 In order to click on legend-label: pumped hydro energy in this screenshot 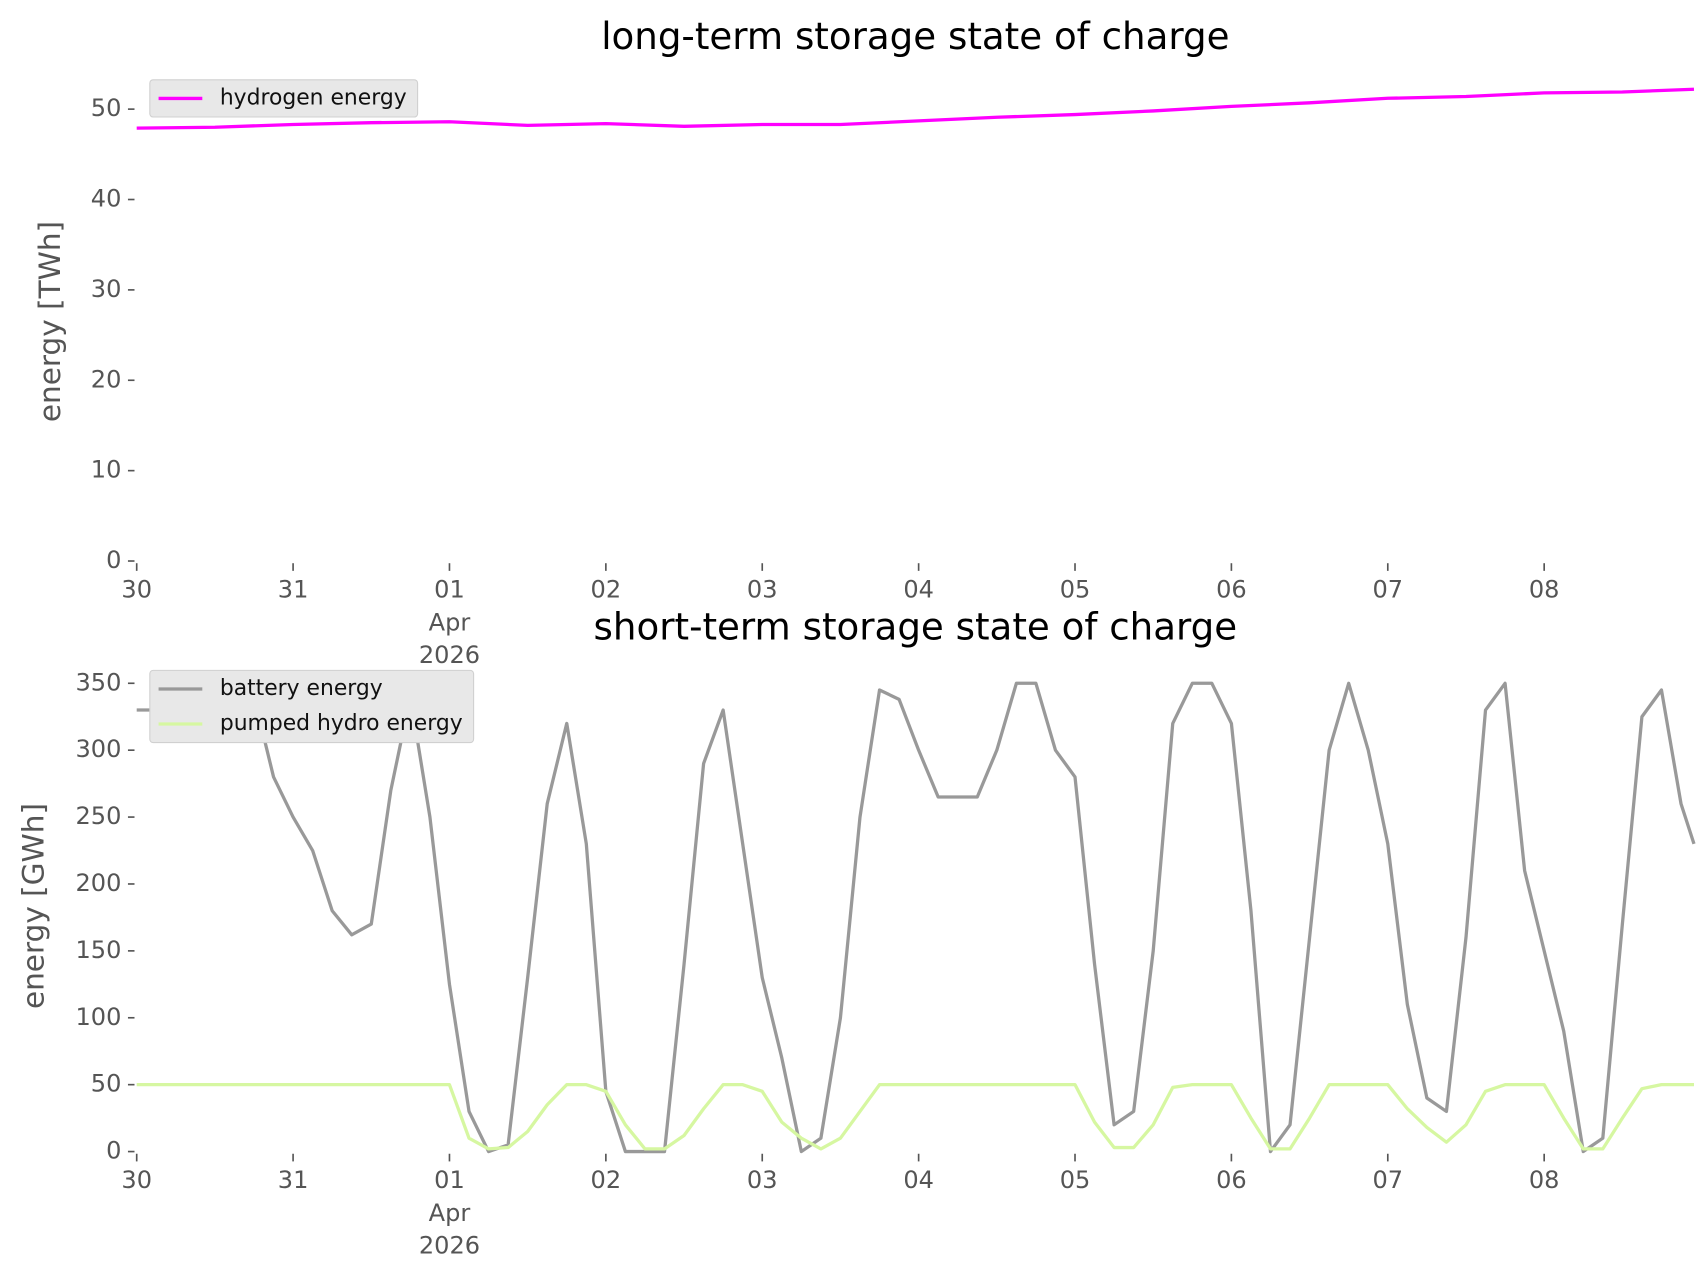, I will do `click(341, 723)`.